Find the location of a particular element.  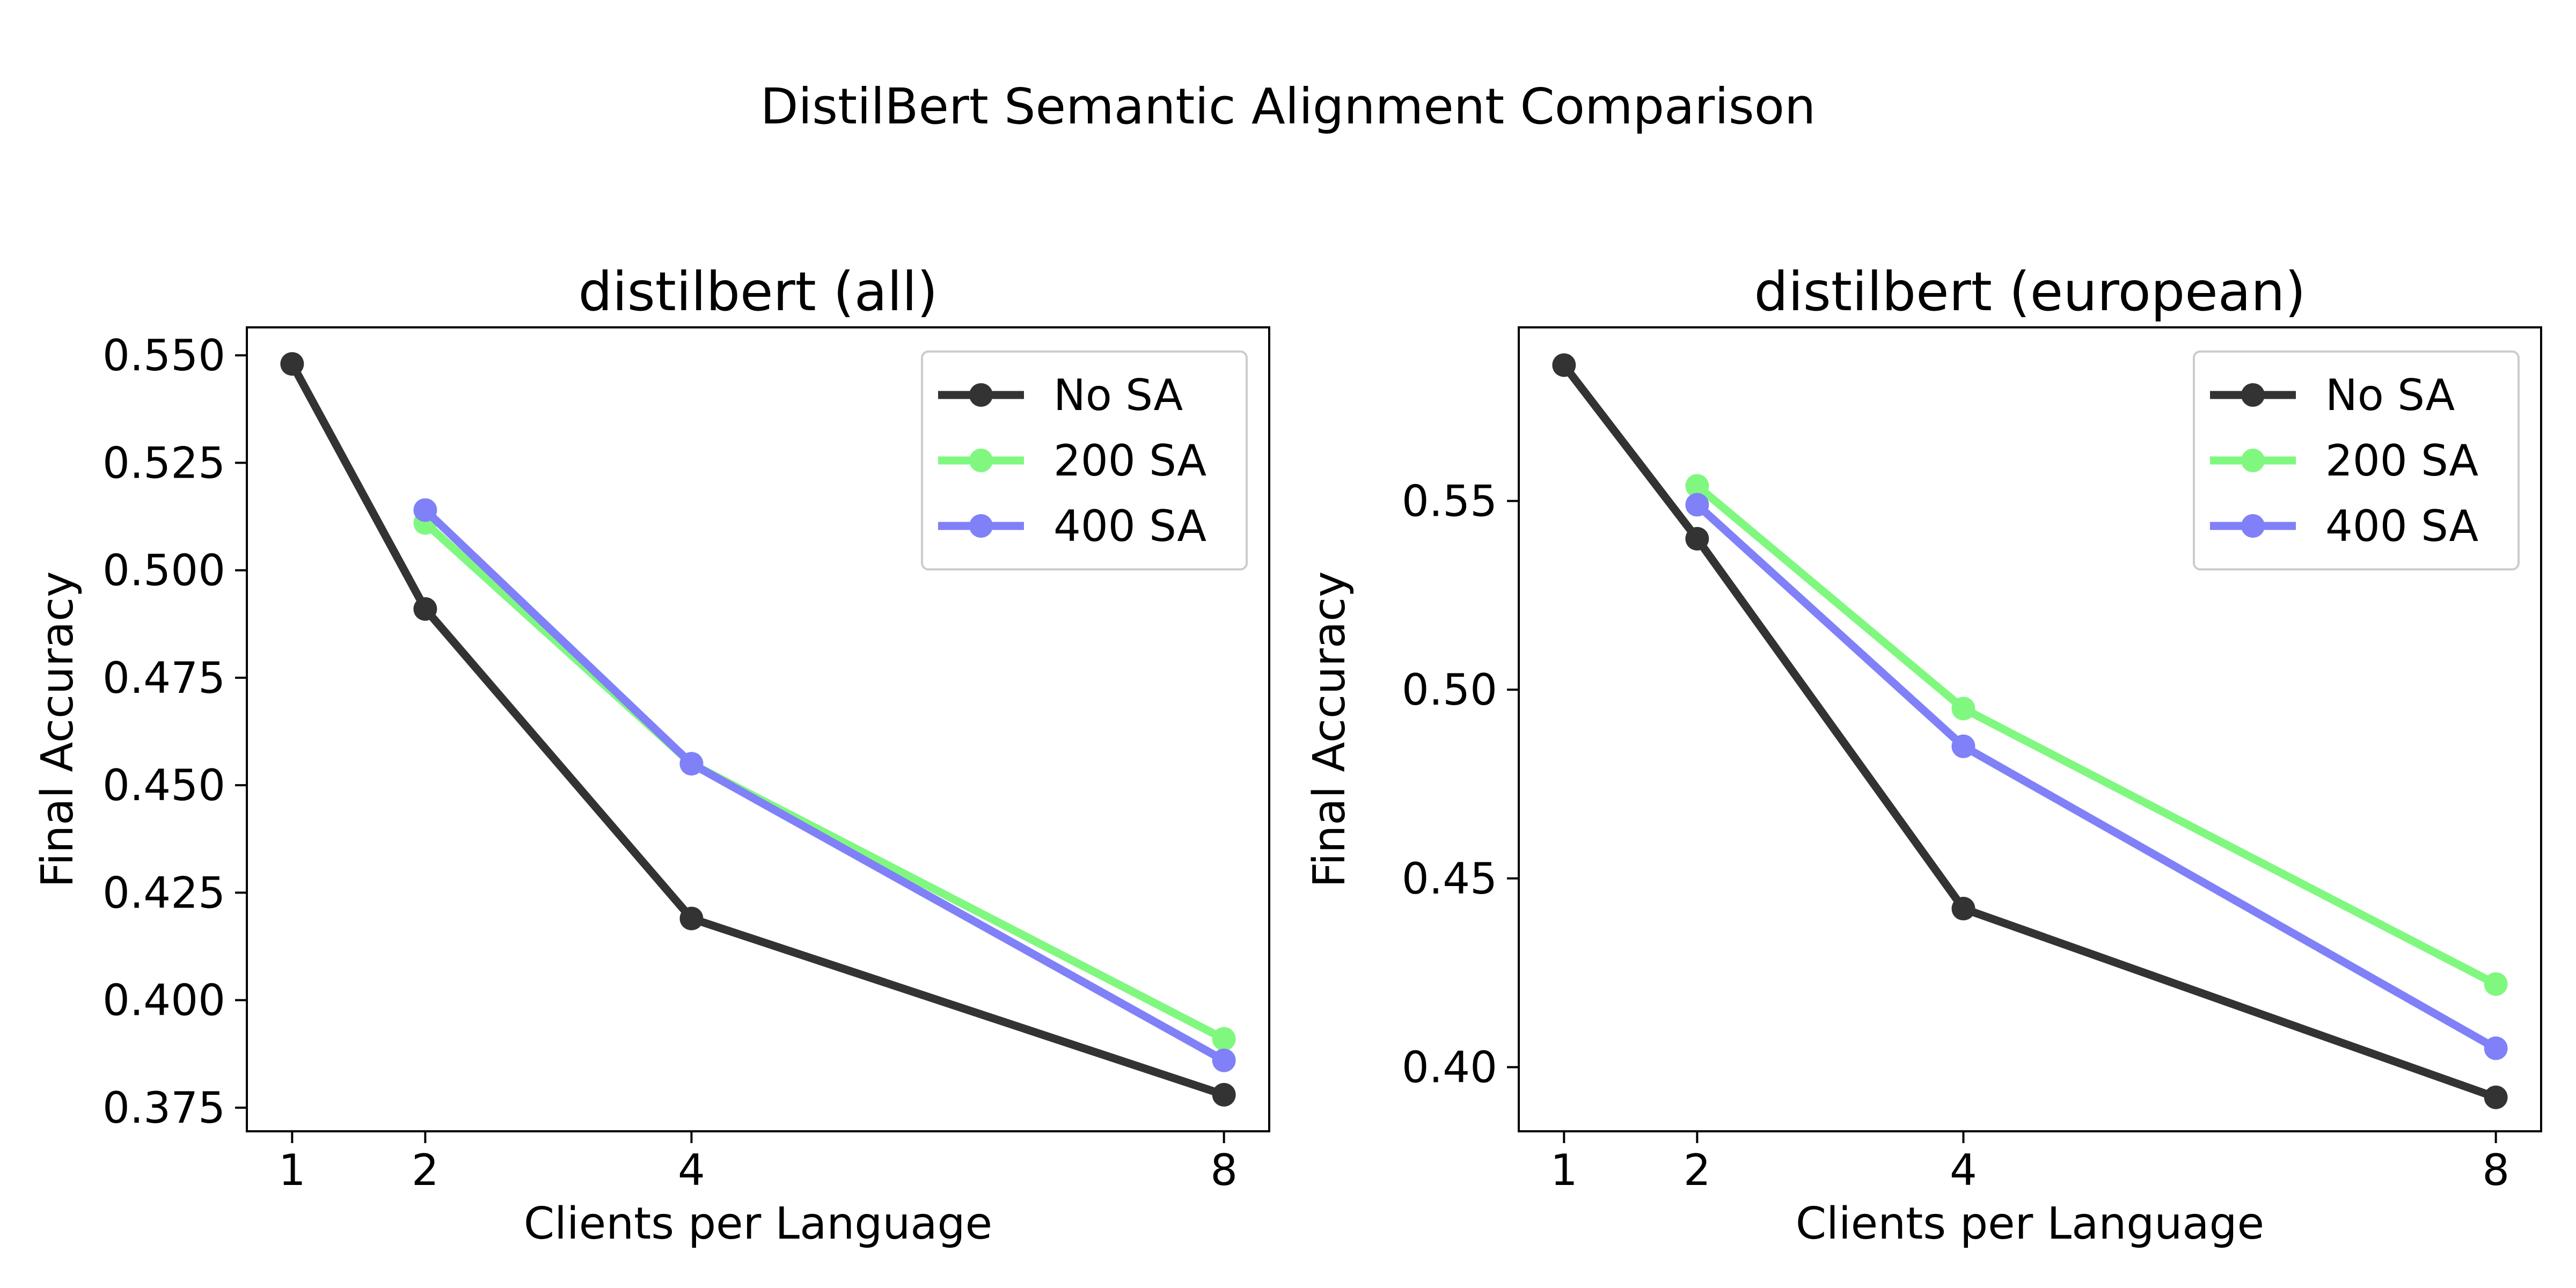

y-tick-label: 0.400 is located at coordinates (164, 1001).